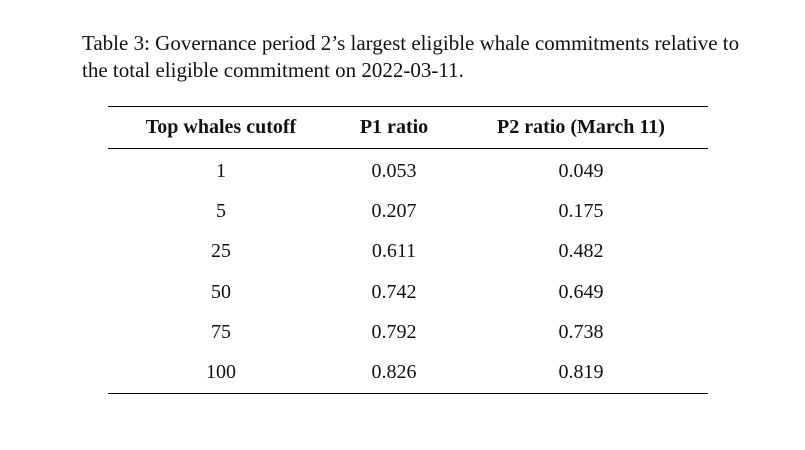 The width and height of the screenshot is (805, 450). Describe the element at coordinates (394, 331) in the screenshot. I see `cell-p1-ratio: 0.792` at that location.